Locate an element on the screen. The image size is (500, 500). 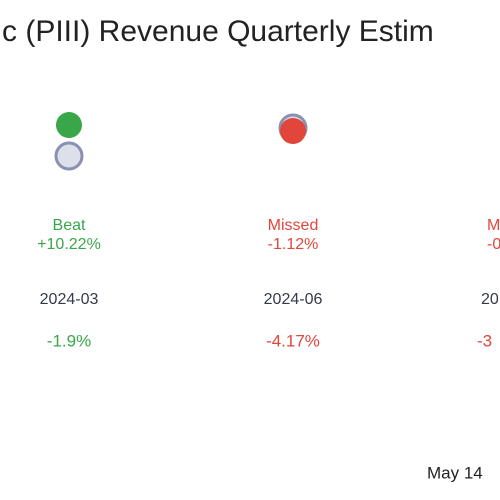
period-label: 20 is located at coordinates (490, 299).